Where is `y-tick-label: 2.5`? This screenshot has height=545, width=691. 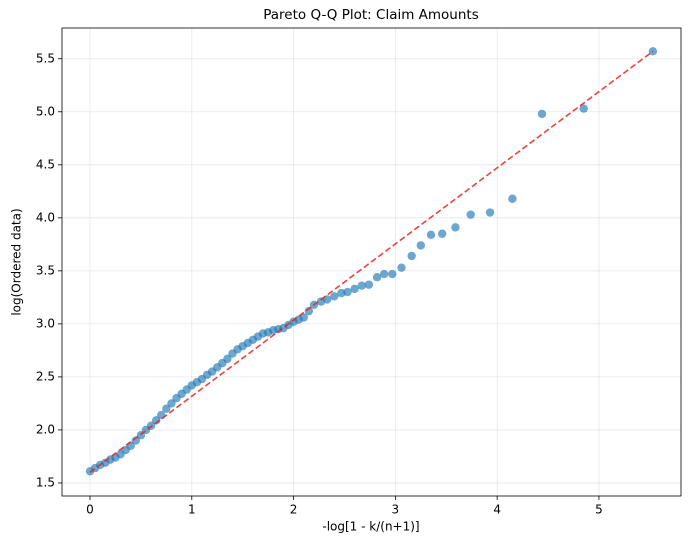
y-tick-label: 2.5 is located at coordinates (45, 376).